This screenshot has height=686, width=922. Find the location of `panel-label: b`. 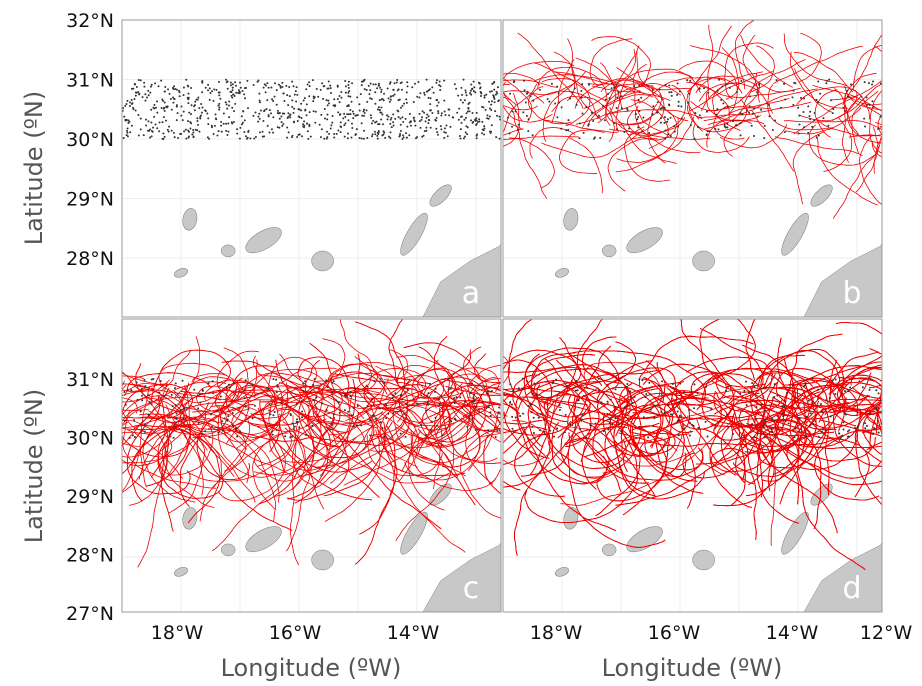

panel-label: b is located at coordinates (851, 293).